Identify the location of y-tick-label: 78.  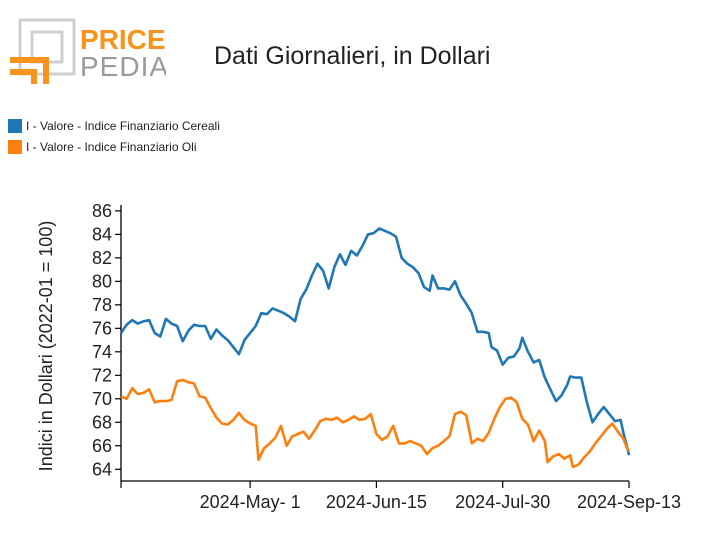
(102, 305).